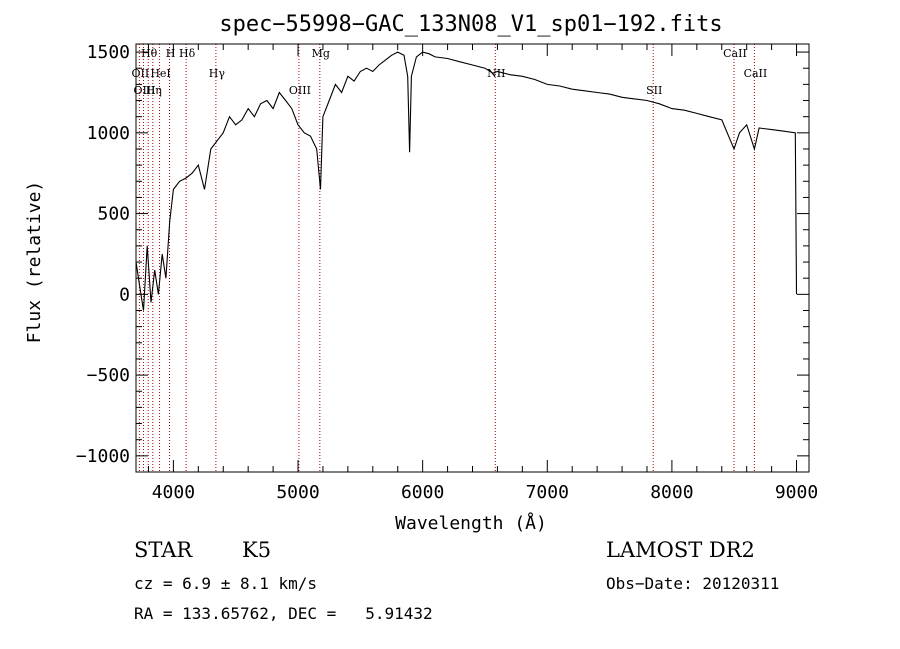 The height and width of the screenshot is (649, 900). What do you see at coordinates (108, 52) in the screenshot?
I see `y-tick-label: 1500` at bounding box center [108, 52].